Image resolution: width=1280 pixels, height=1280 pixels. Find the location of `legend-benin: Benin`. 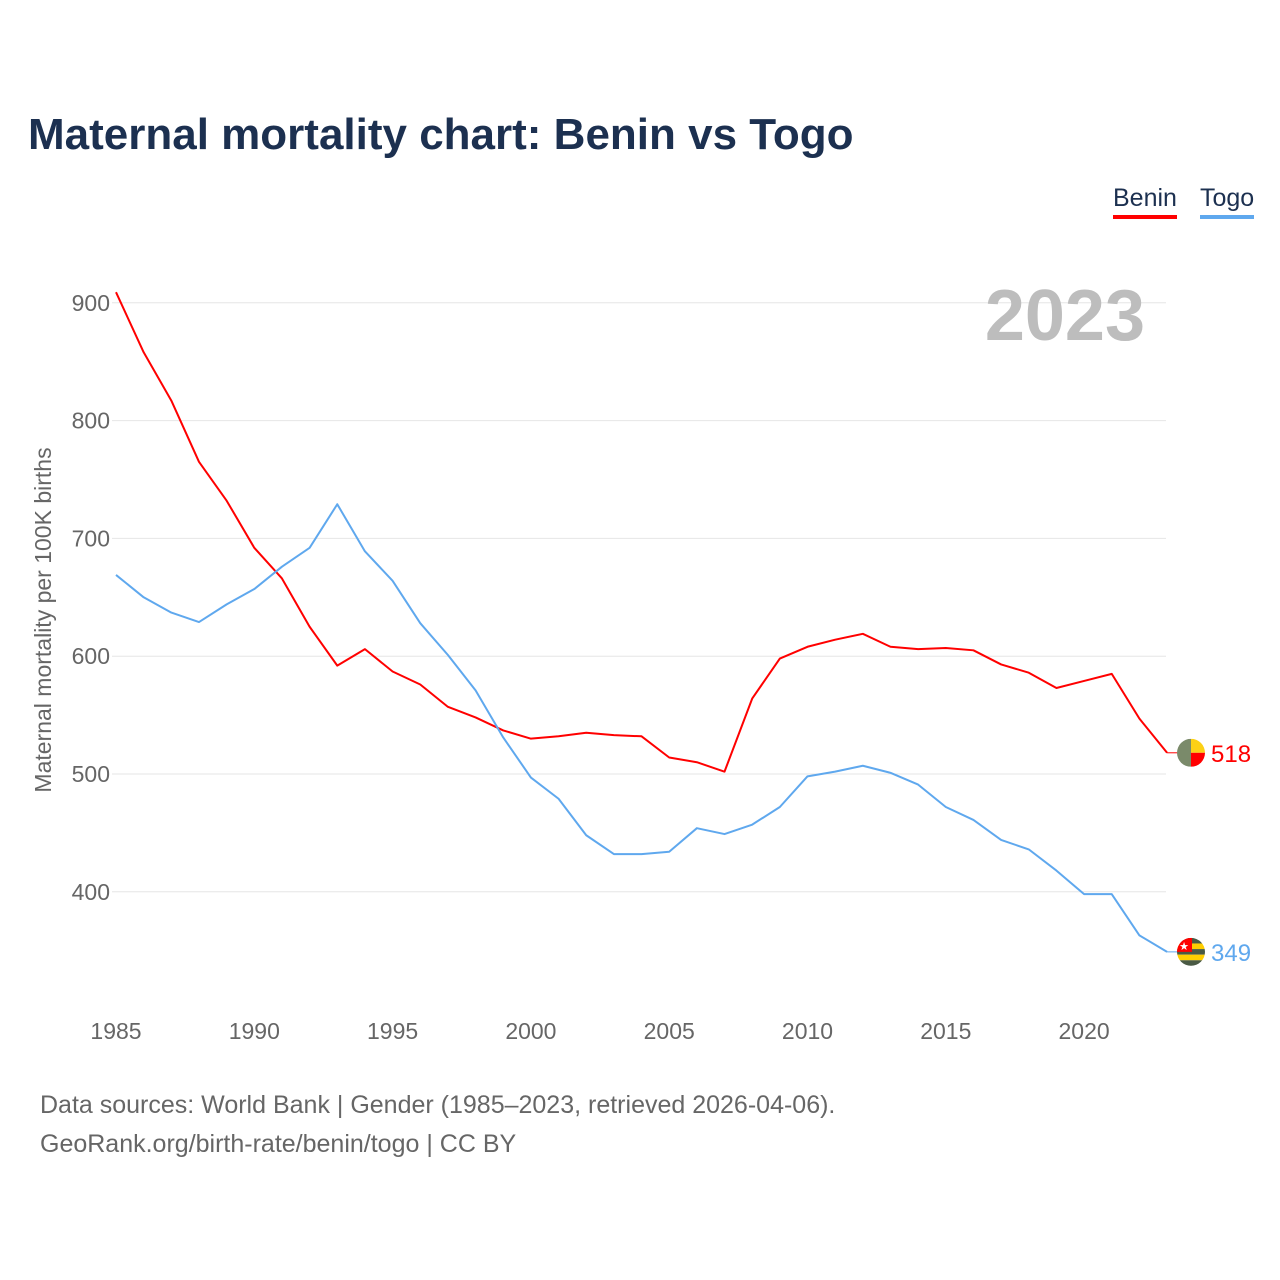

legend-benin: Benin is located at coordinates (1145, 201).